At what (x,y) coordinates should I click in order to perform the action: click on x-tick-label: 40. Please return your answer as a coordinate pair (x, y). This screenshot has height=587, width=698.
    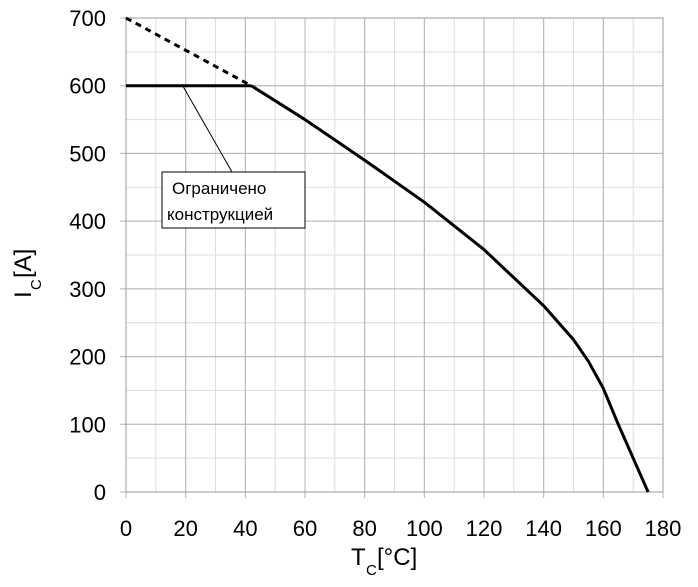
    Looking at the image, I should click on (245, 528).